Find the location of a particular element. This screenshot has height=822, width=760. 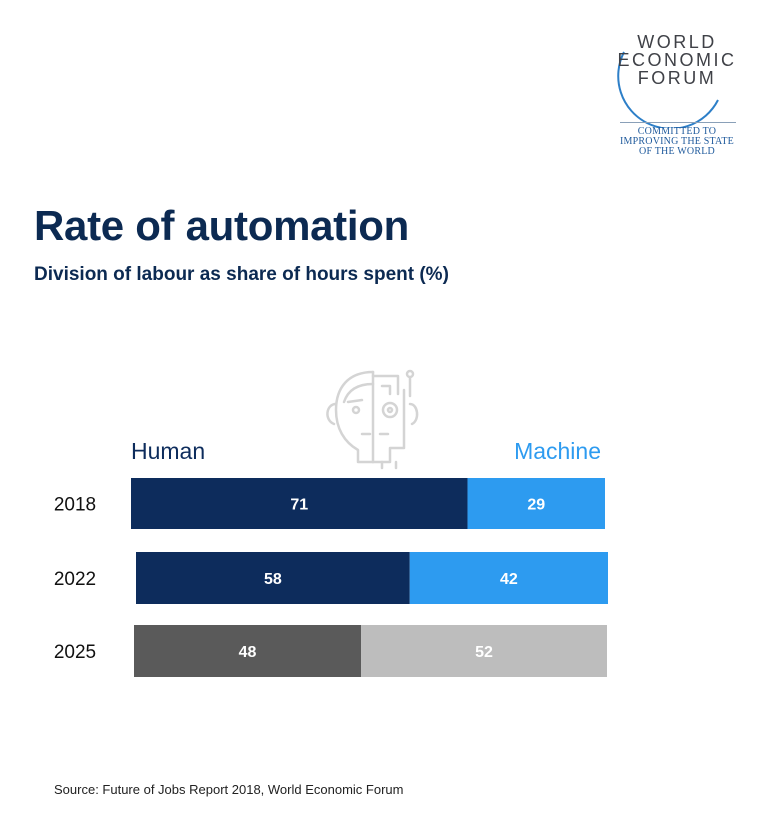

robot-face-icon is located at coordinates (372, 419).